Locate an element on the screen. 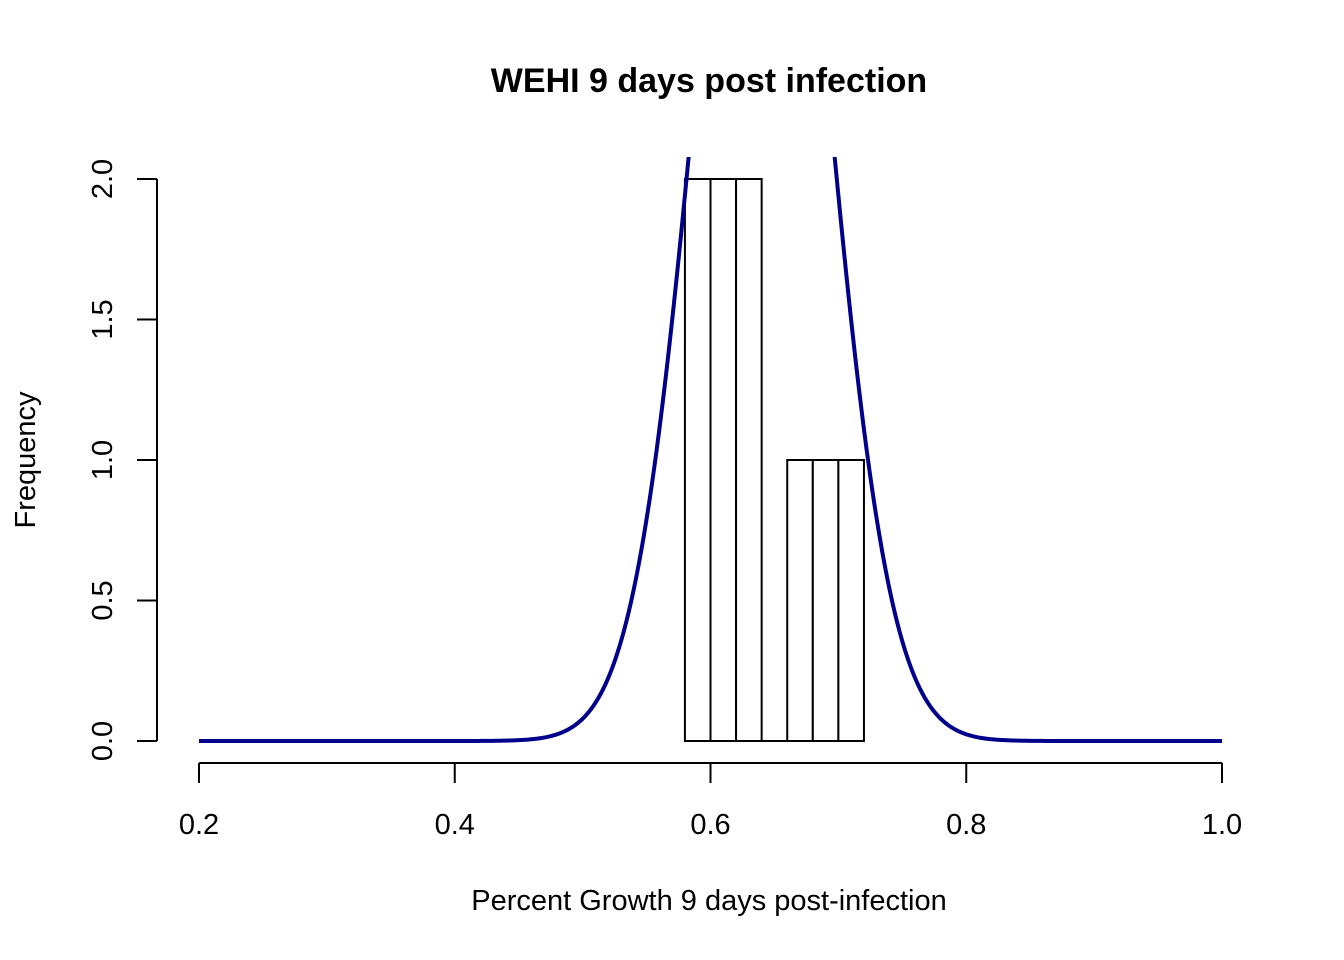  y-tick-label: 0.5 is located at coordinates (103, 600).